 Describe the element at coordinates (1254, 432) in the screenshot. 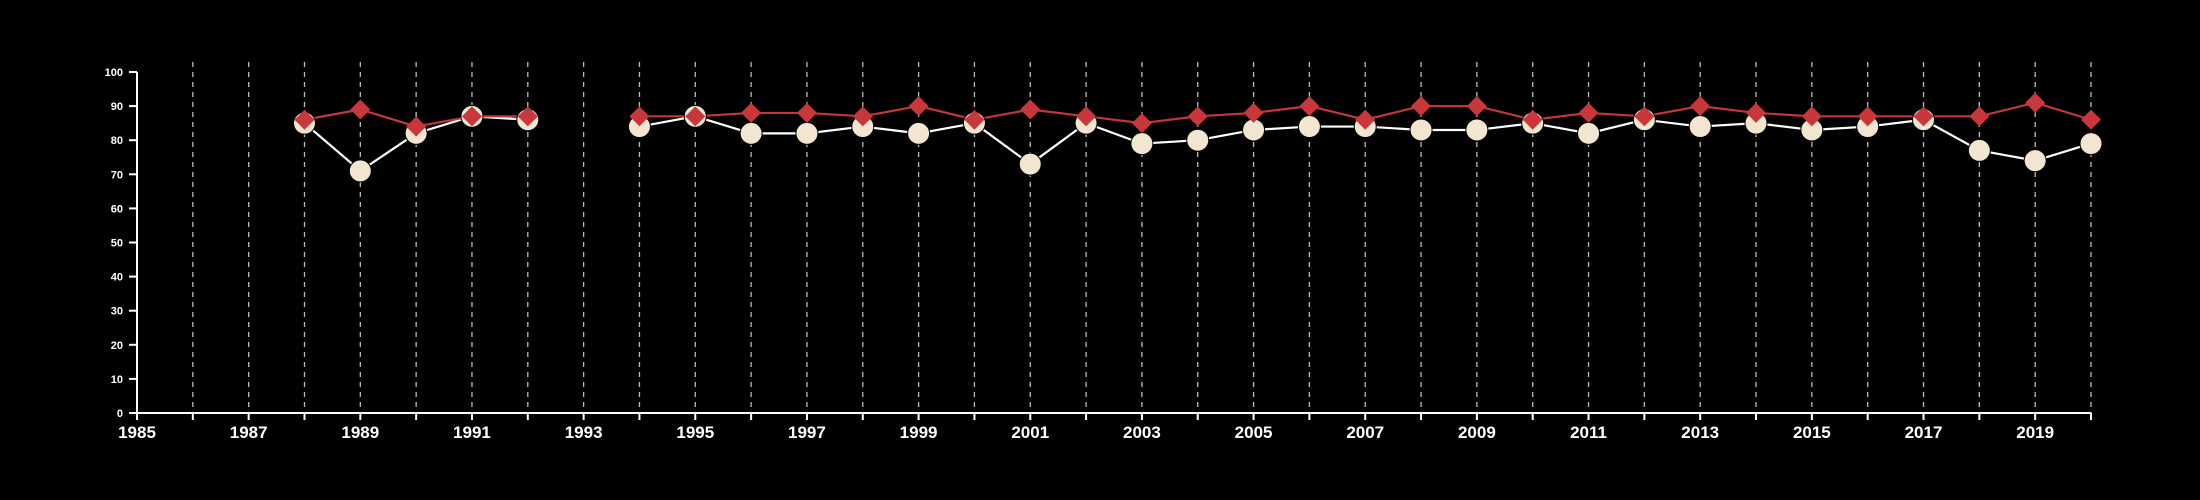

I see `x-tick-label: 2005` at that location.